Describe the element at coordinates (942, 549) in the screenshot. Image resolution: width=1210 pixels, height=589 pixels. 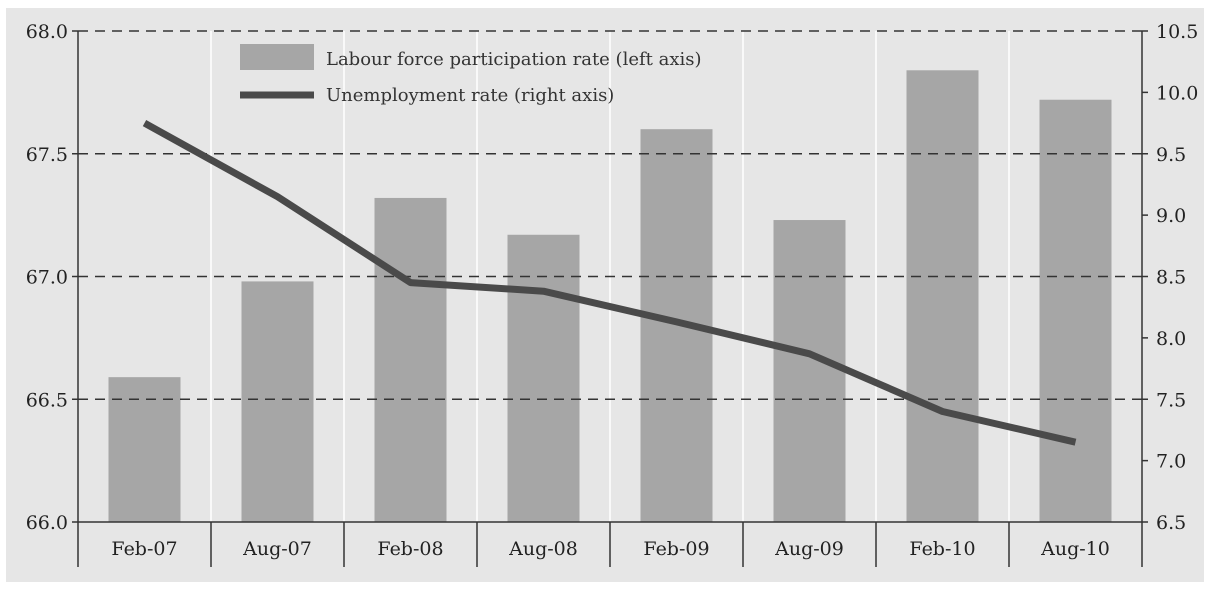
I see `x-tick-label: Feb-10` at that location.